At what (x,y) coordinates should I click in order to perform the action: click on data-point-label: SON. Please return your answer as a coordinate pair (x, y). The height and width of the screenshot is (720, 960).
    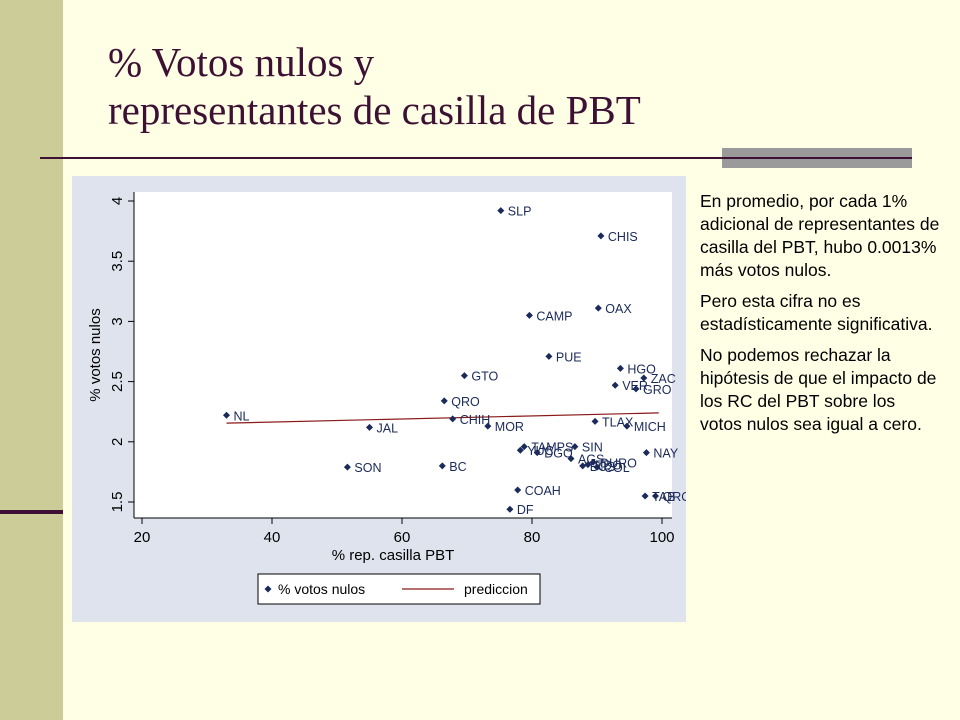
    Looking at the image, I should click on (367, 468).